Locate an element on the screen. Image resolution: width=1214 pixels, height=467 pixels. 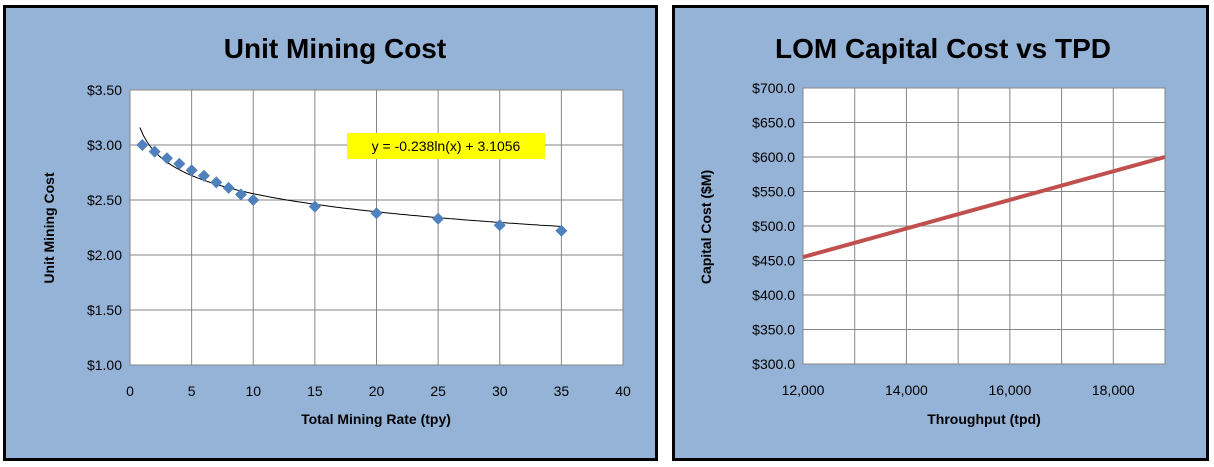
trendline-equation-box is located at coordinates (446, 146).